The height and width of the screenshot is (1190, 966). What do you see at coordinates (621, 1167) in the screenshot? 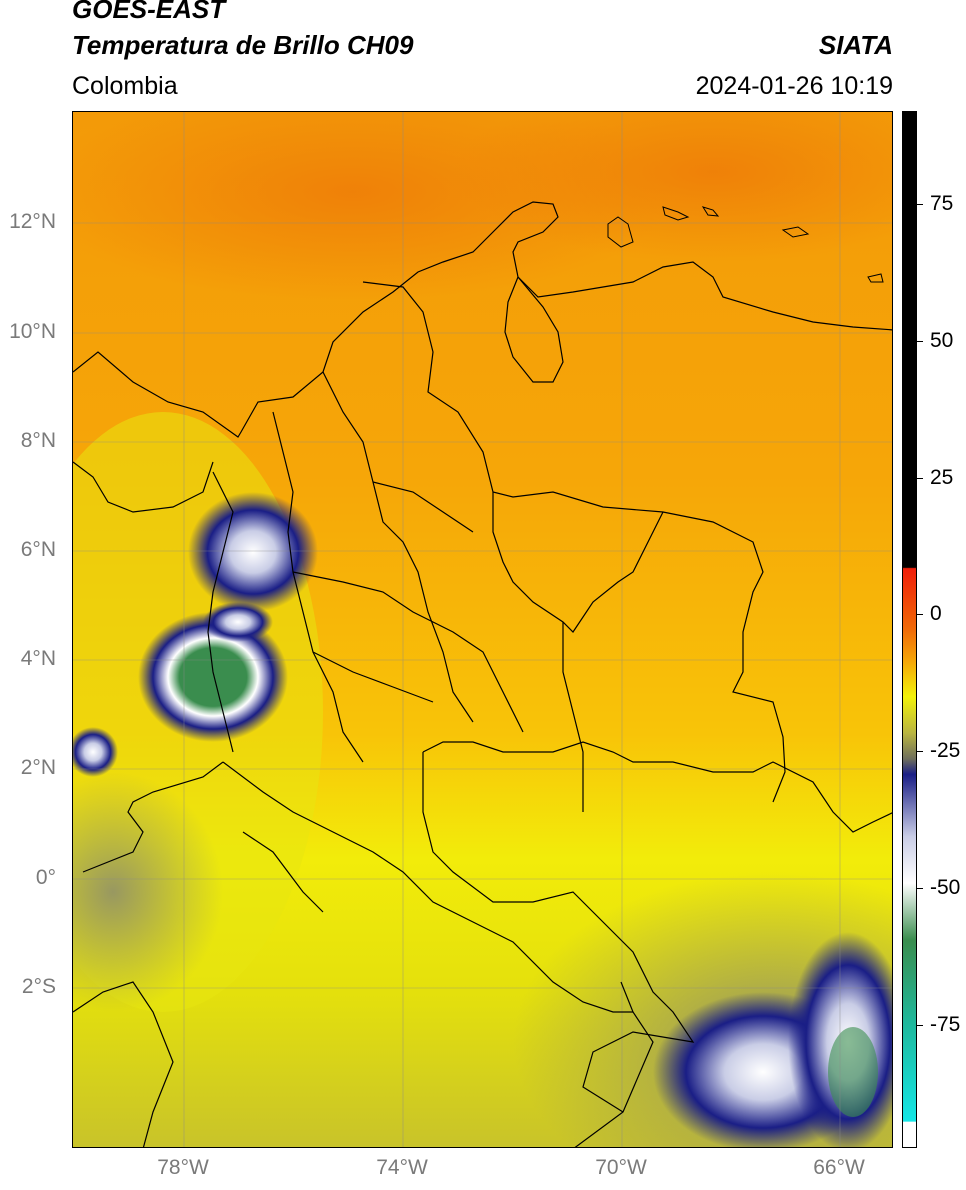
I see `lon-tick: 70°W` at bounding box center [621, 1167].